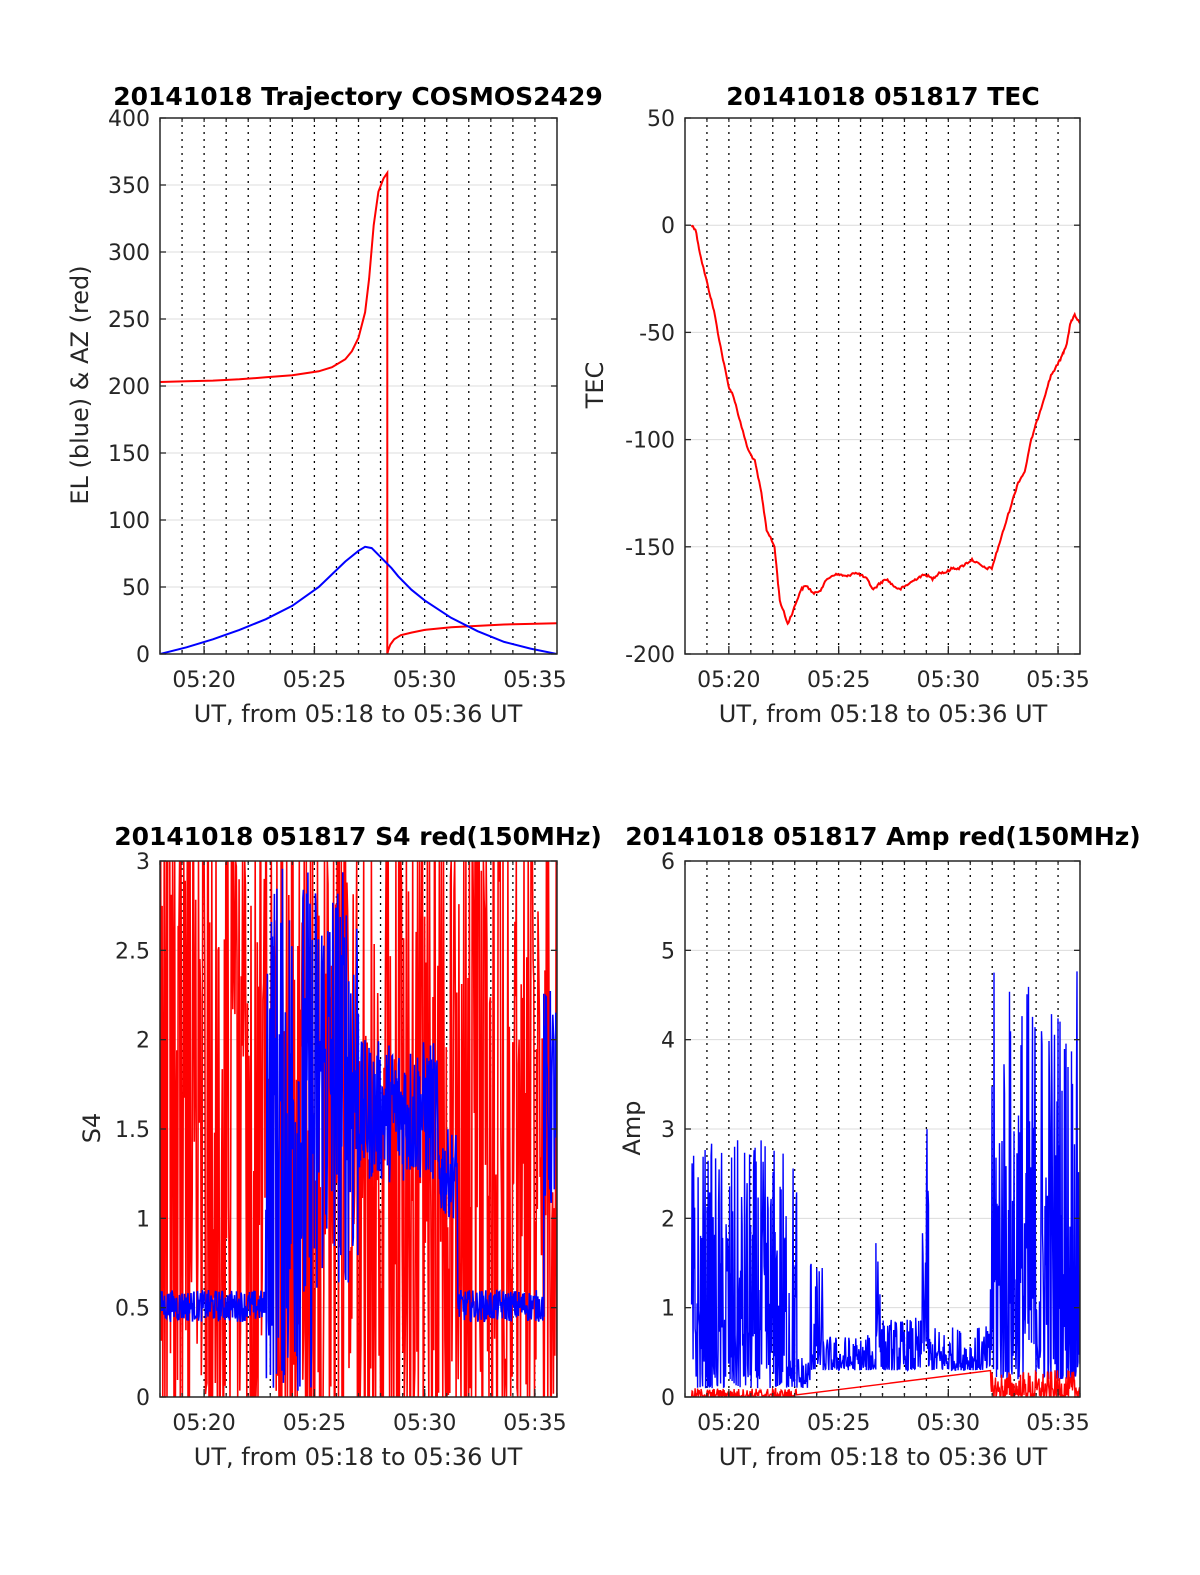 Image resolution: width=1200 pixels, height=1575 pixels. Describe the element at coordinates (129, 320) in the screenshot. I see `y-tick-label: 250` at that location.